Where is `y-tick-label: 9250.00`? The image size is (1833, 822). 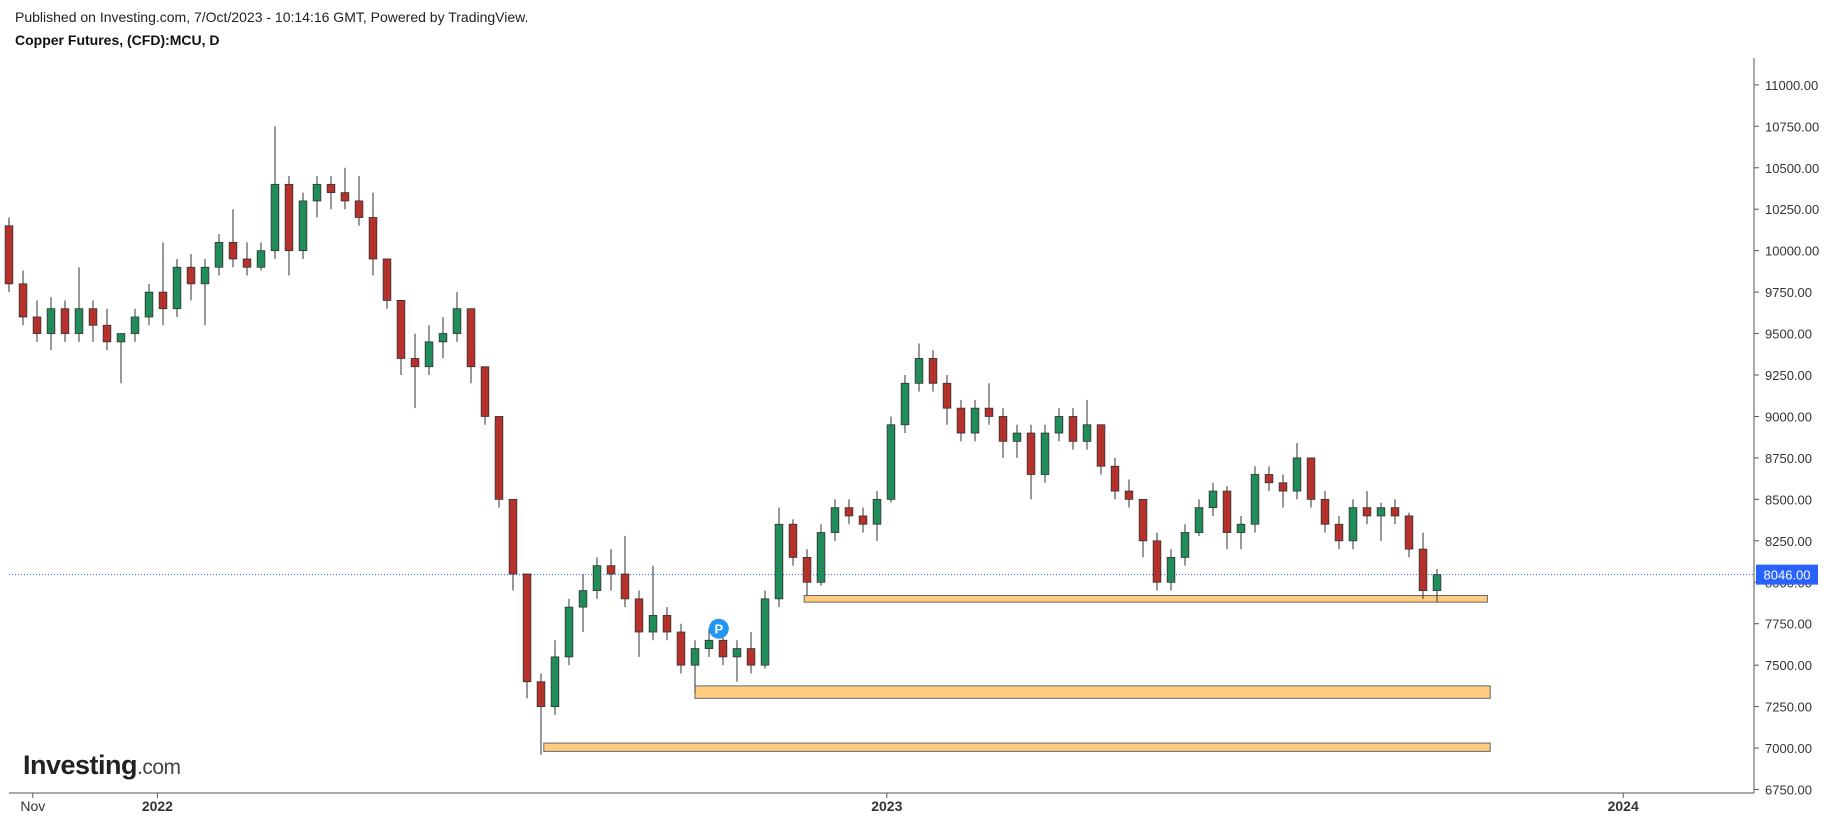 y-tick-label: 9250.00 is located at coordinates (1788, 375).